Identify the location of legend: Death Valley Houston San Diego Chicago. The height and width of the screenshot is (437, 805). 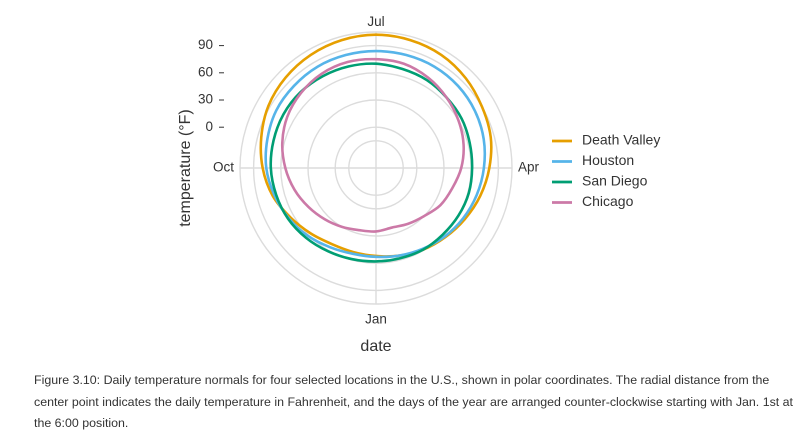
(606, 170).